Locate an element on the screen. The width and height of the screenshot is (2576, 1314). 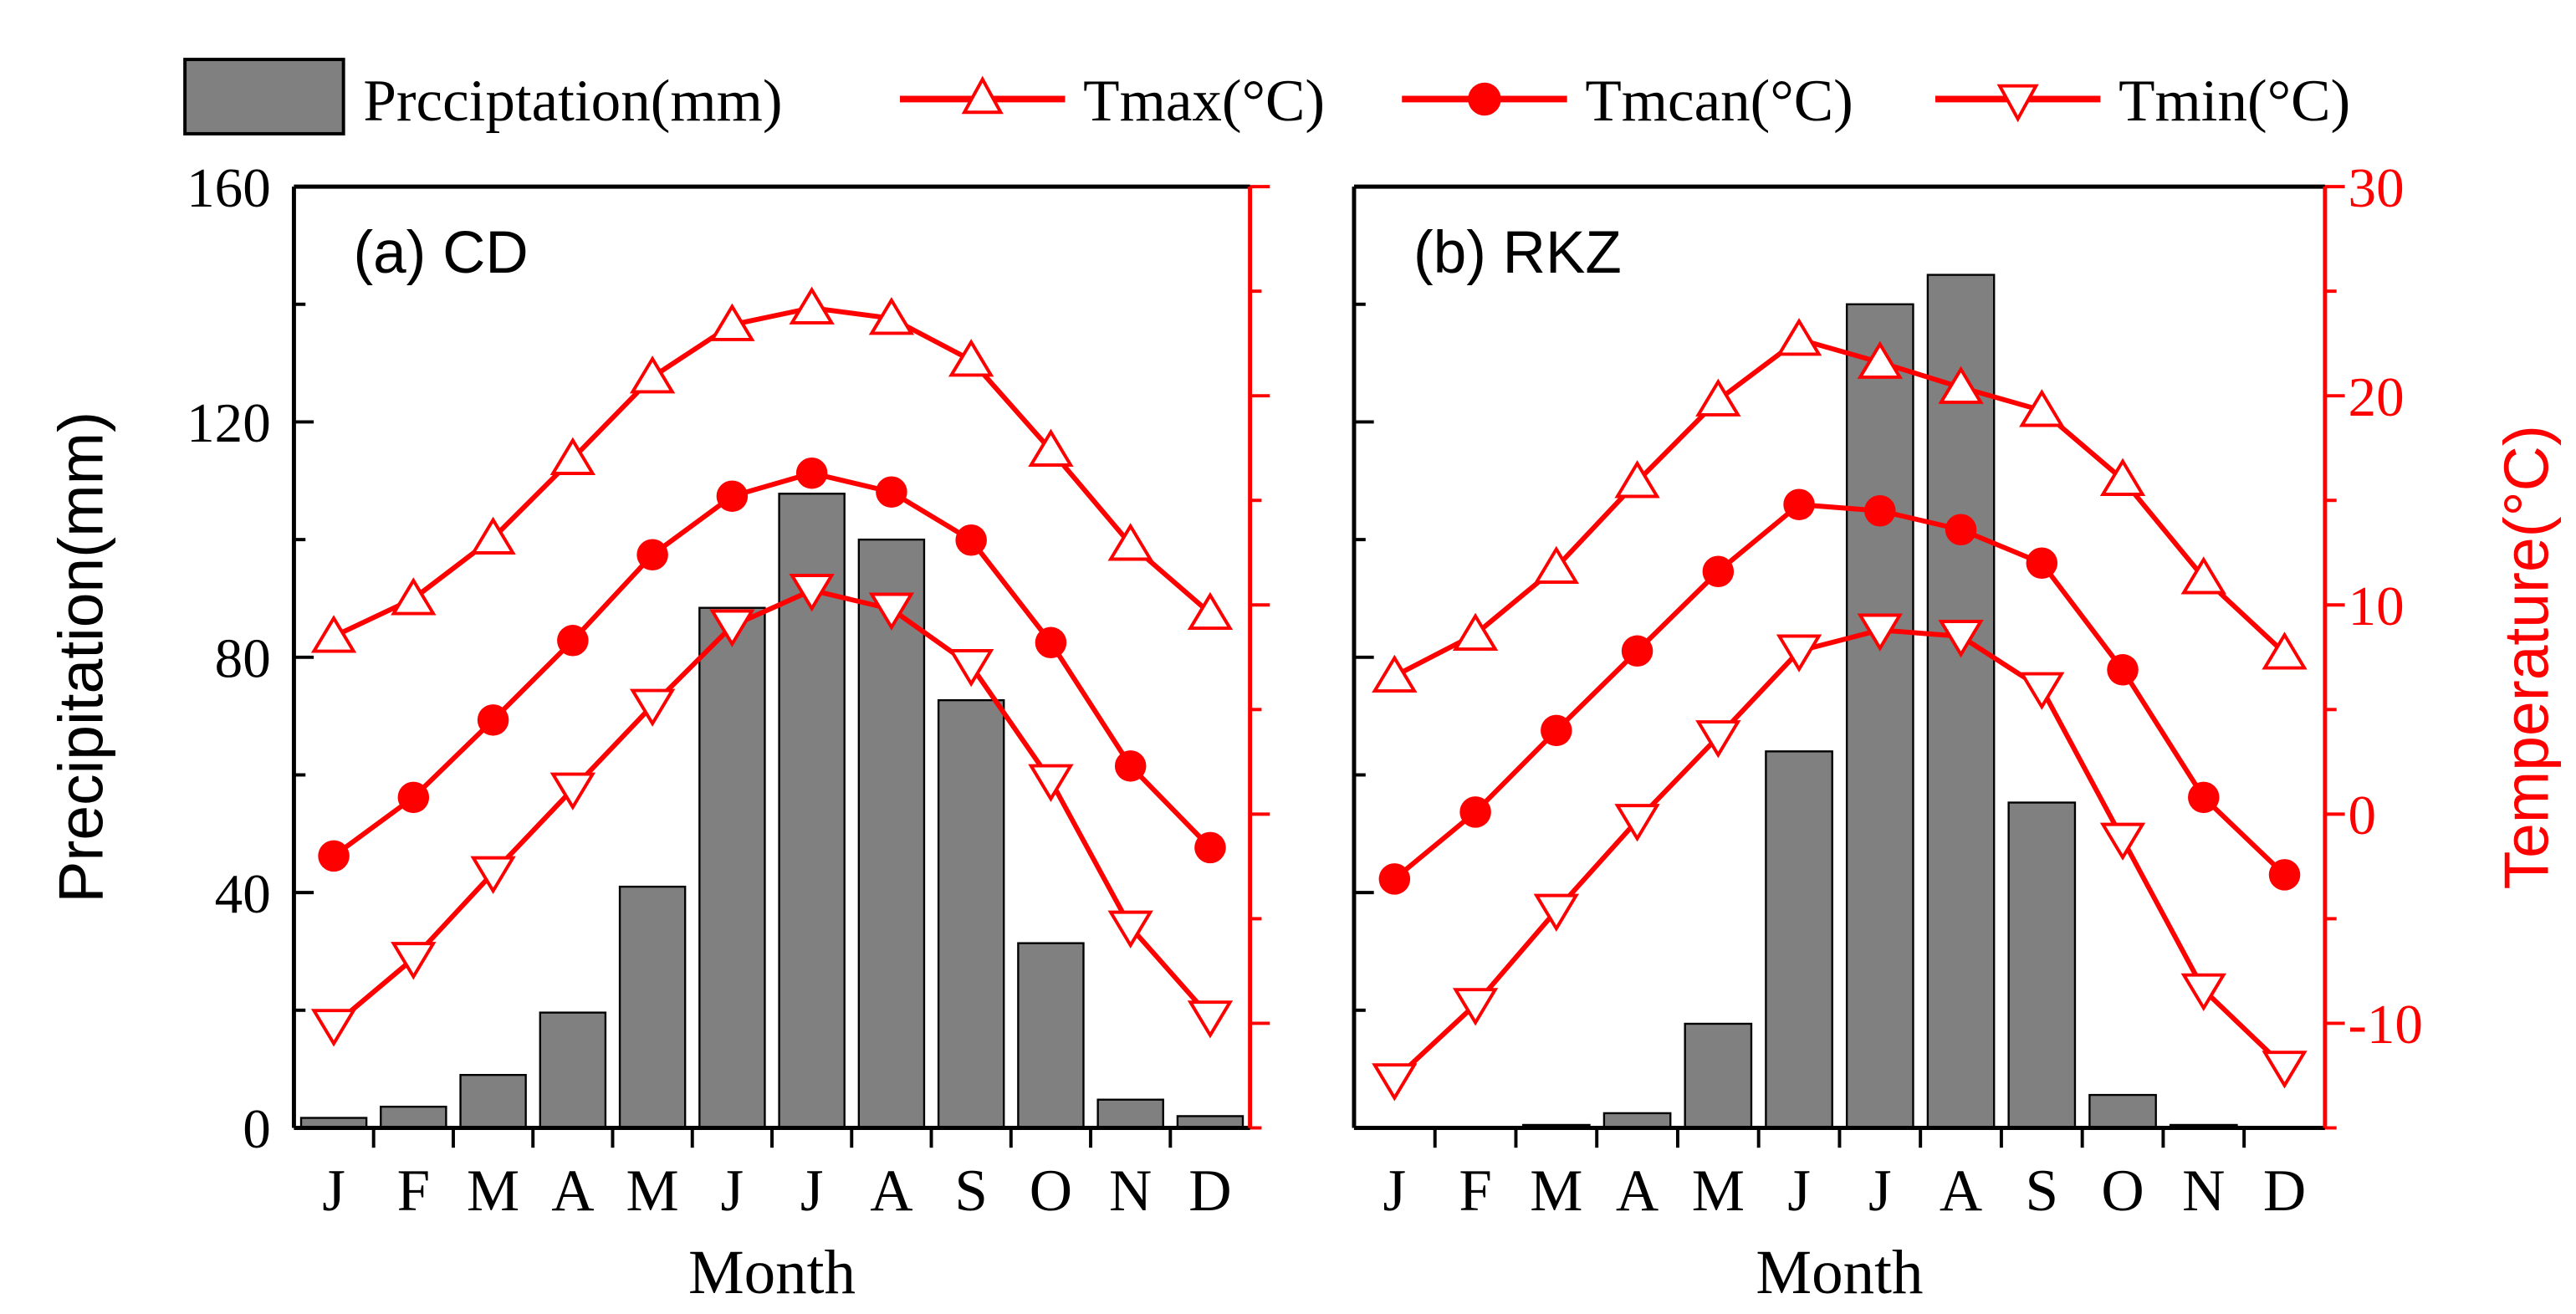
x-tick-label: S is located at coordinates (971, 1191).